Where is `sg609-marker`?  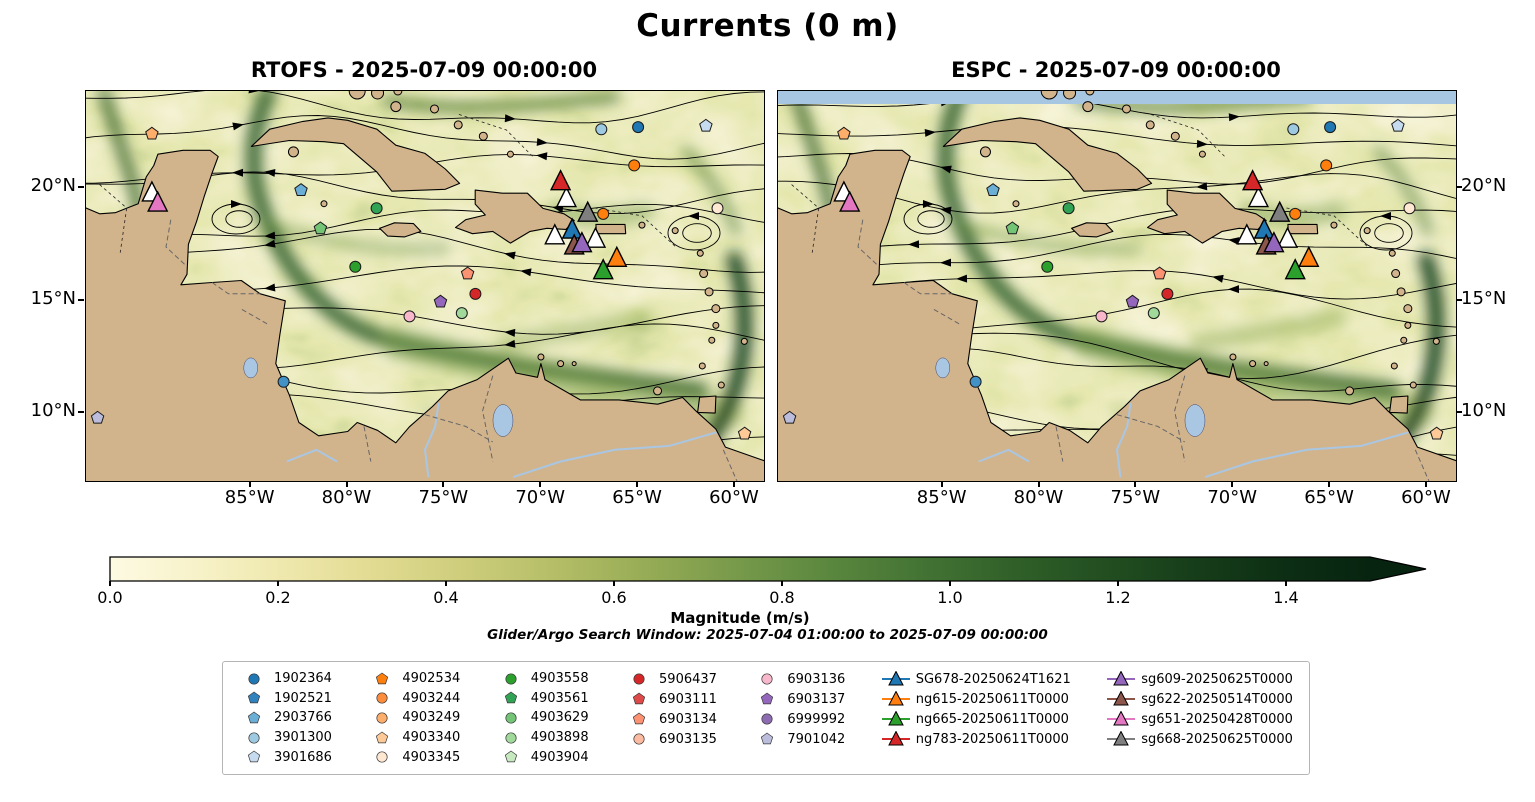 sg609-marker is located at coordinates (1274, 242).